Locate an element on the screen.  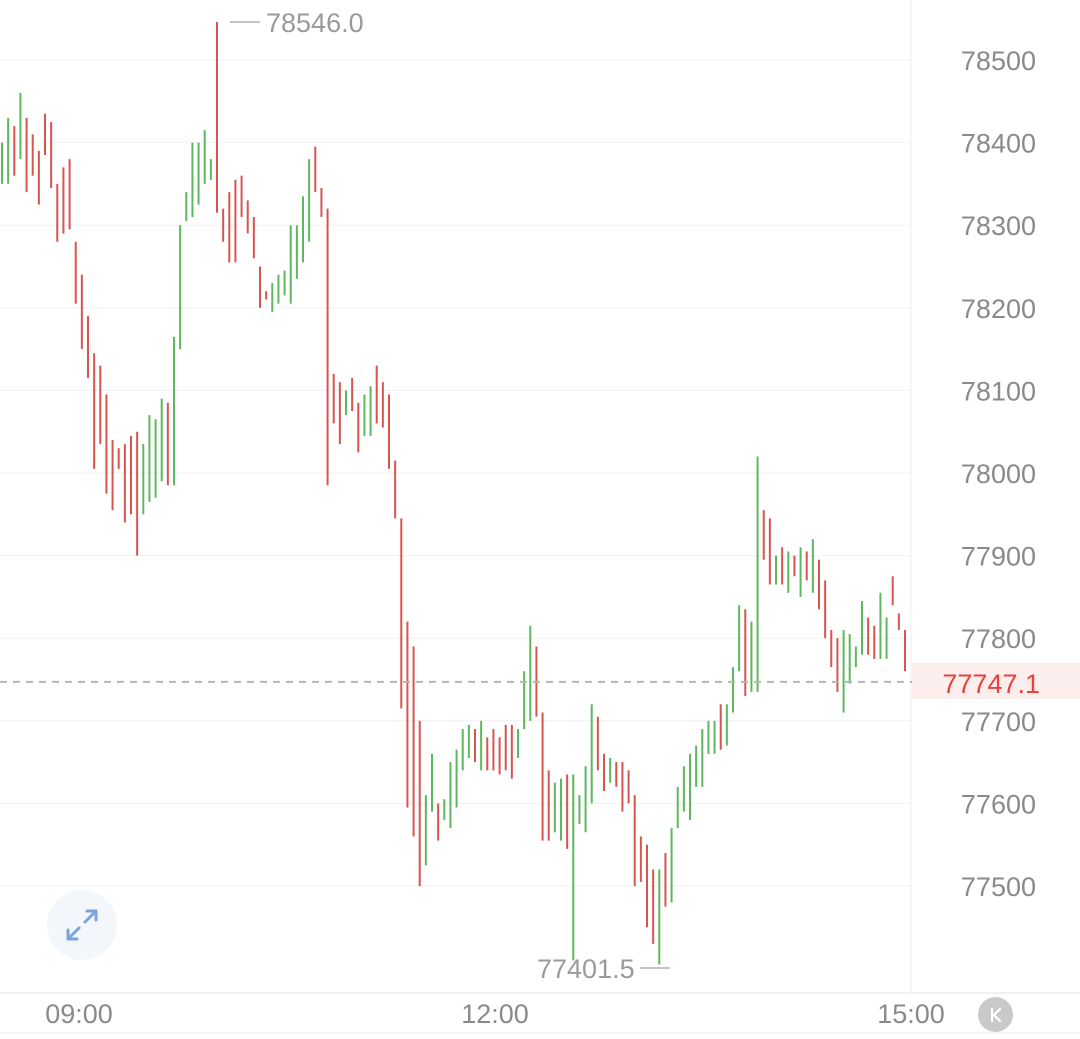
y-tick-label: 77900 is located at coordinates (998, 557).